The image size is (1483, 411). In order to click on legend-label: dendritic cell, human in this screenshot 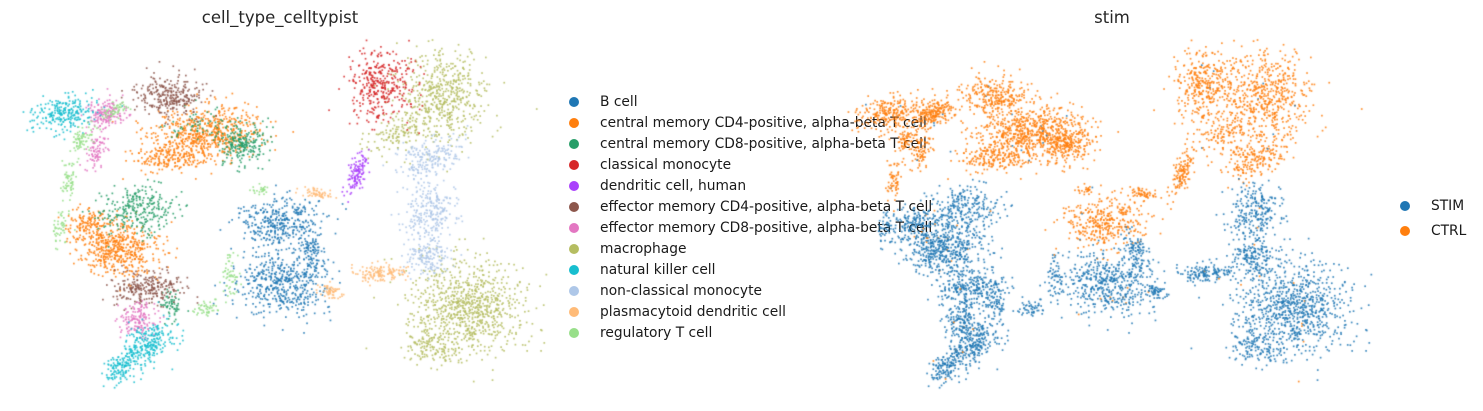, I will do `click(673, 185)`.